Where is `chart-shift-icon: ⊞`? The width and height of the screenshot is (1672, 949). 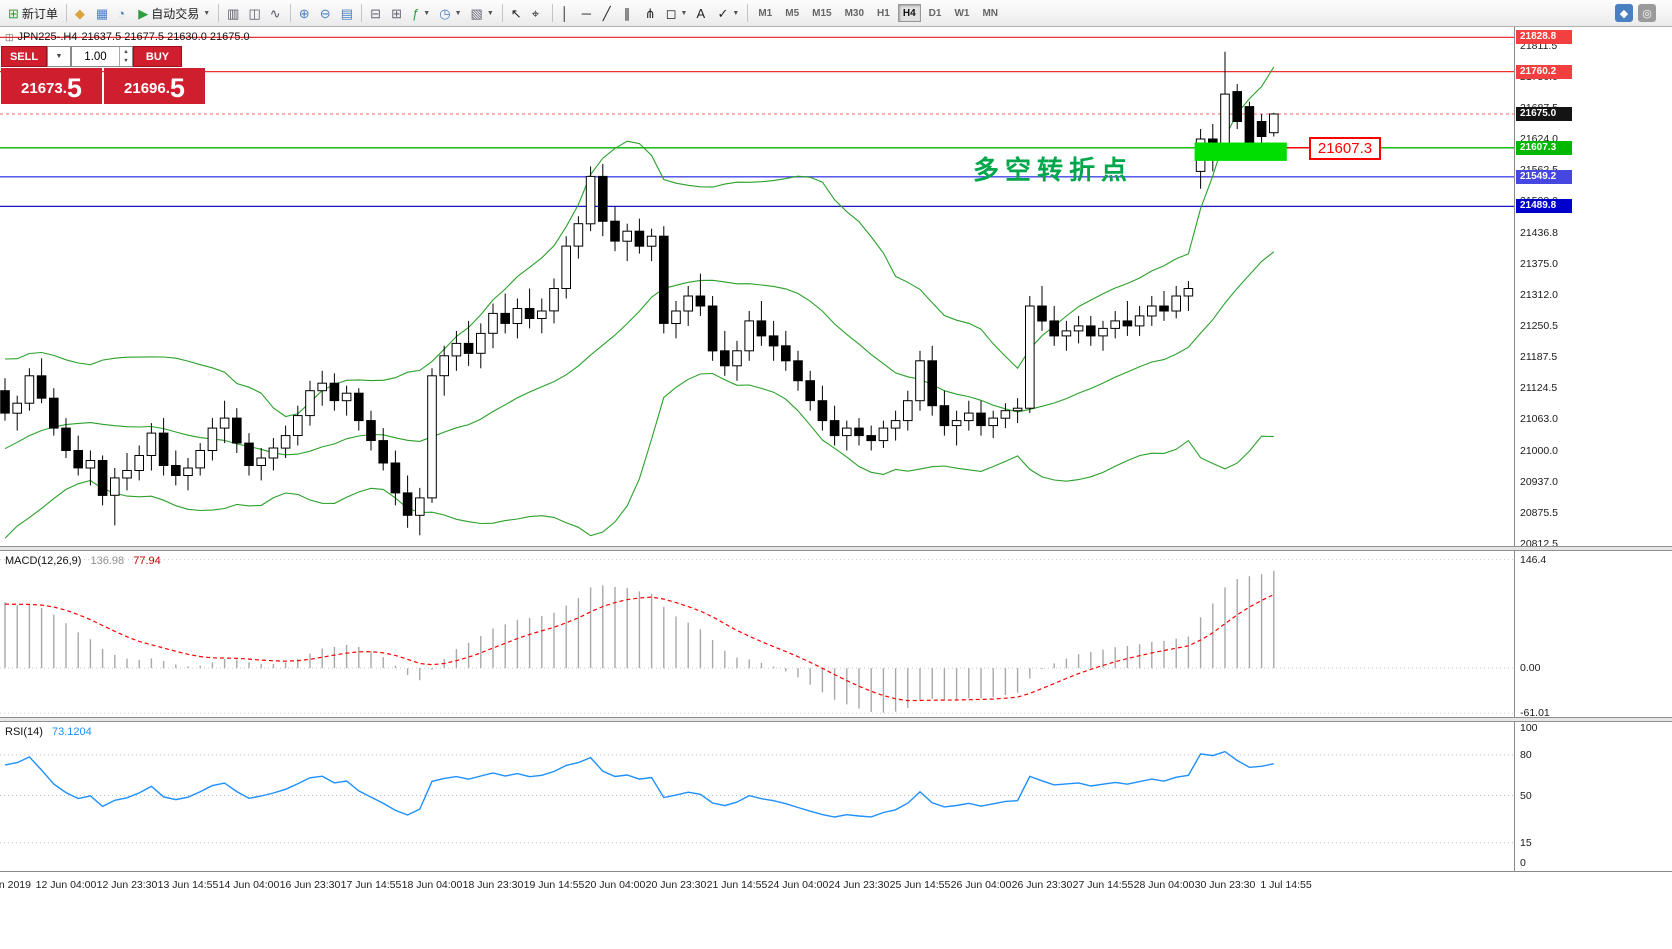
chart-shift-icon: ⊞ is located at coordinates (397, 13).